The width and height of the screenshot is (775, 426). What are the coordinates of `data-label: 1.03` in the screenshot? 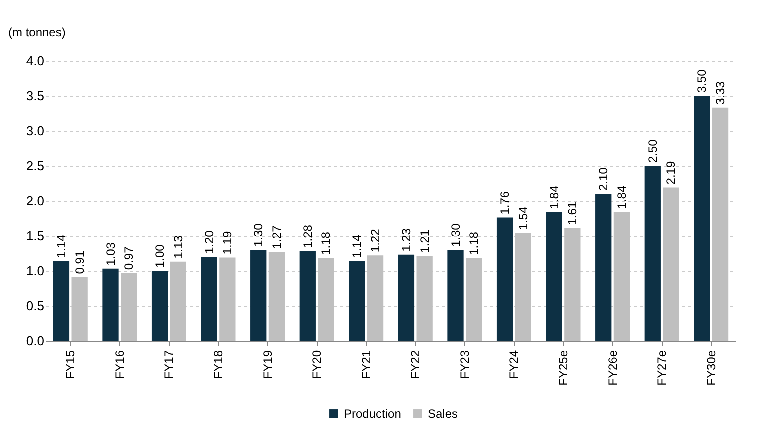 It's located at (111, 254).